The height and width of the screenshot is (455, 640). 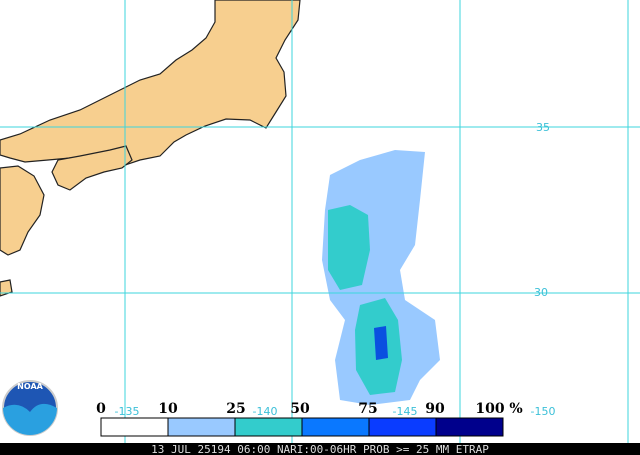 I want to click on legend-label: 0, so click(x=101, y=409).